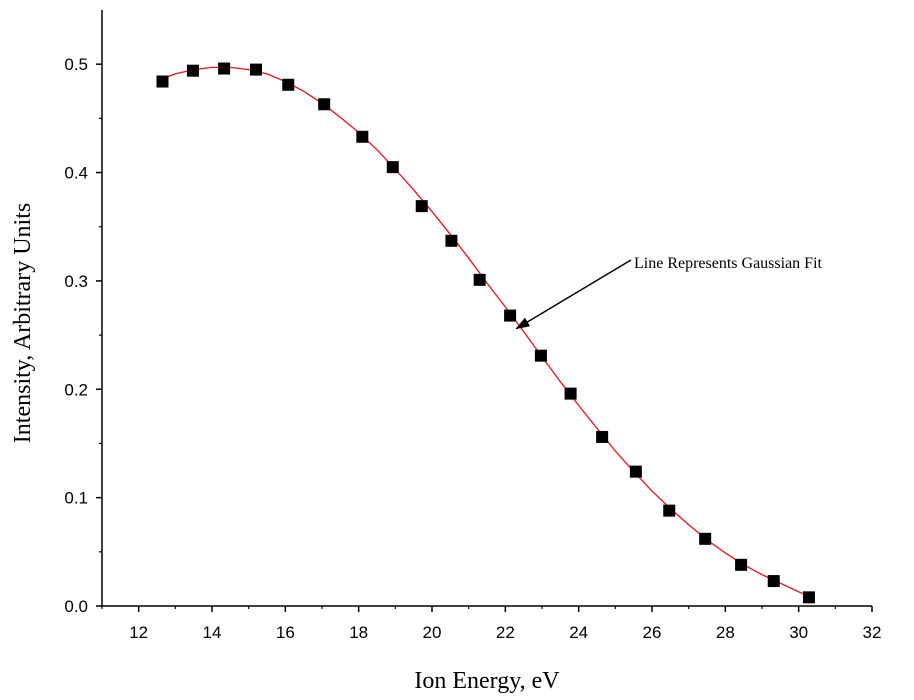  Describe the element at coordinates (652, 632) in the screenshot. I see `x-tick-label: 26` at that location.